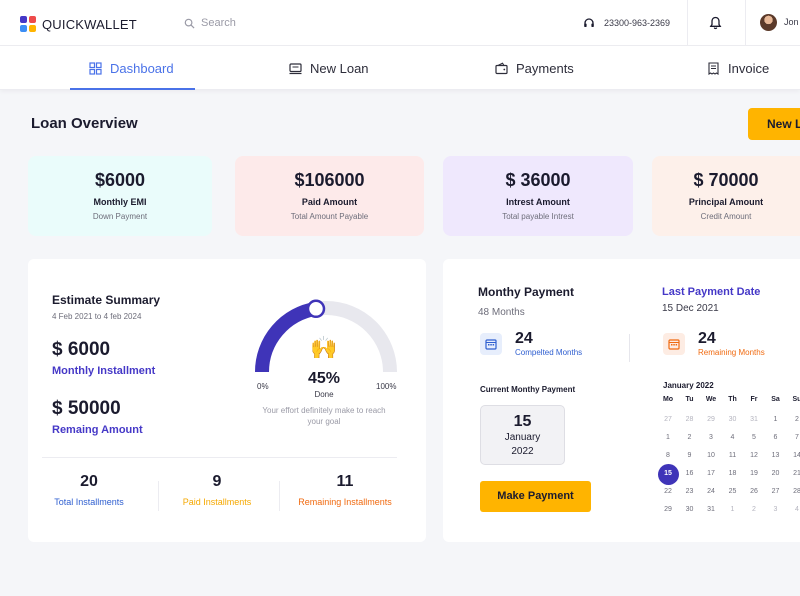 This screenshot has height=596, width=800. What do you see at coordinates (217, 490) in the screenshot?
I see `paid-installments: 9 Paid Installments` at bounding box center [217, 490].